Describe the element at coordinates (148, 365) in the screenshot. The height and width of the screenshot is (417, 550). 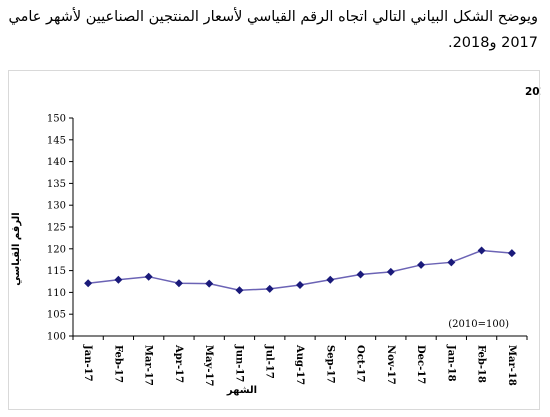
I see `x-tick-label: Mar-17` at that location.